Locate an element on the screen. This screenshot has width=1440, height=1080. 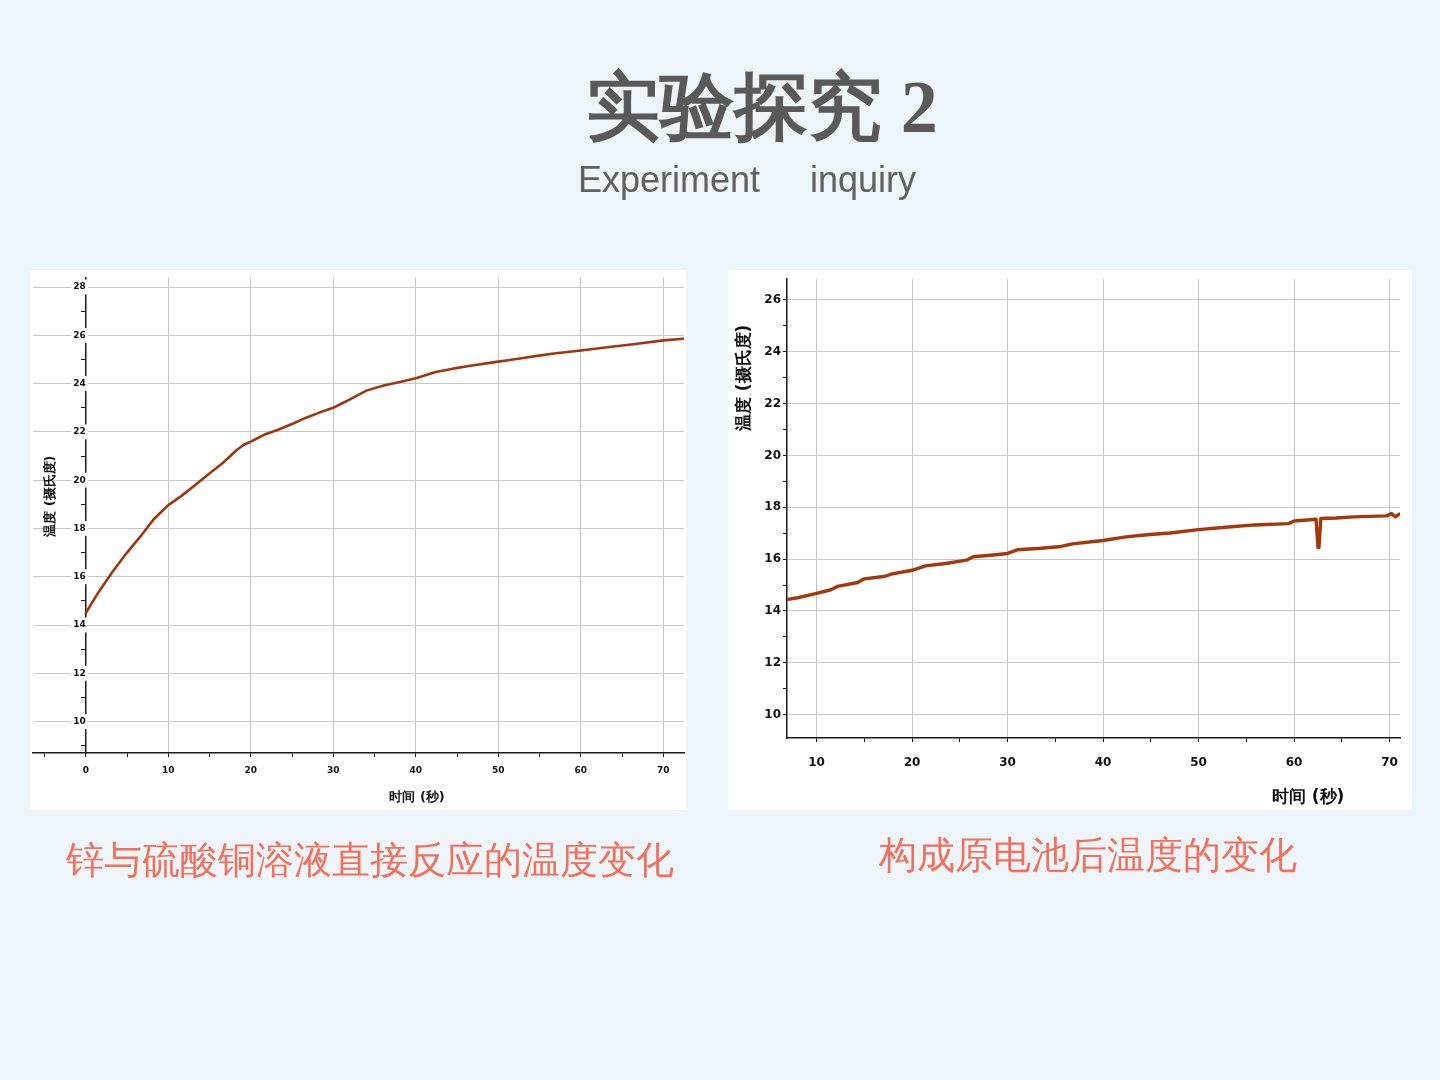
text: Experiment inquiry is located at coordinates (747, 179).